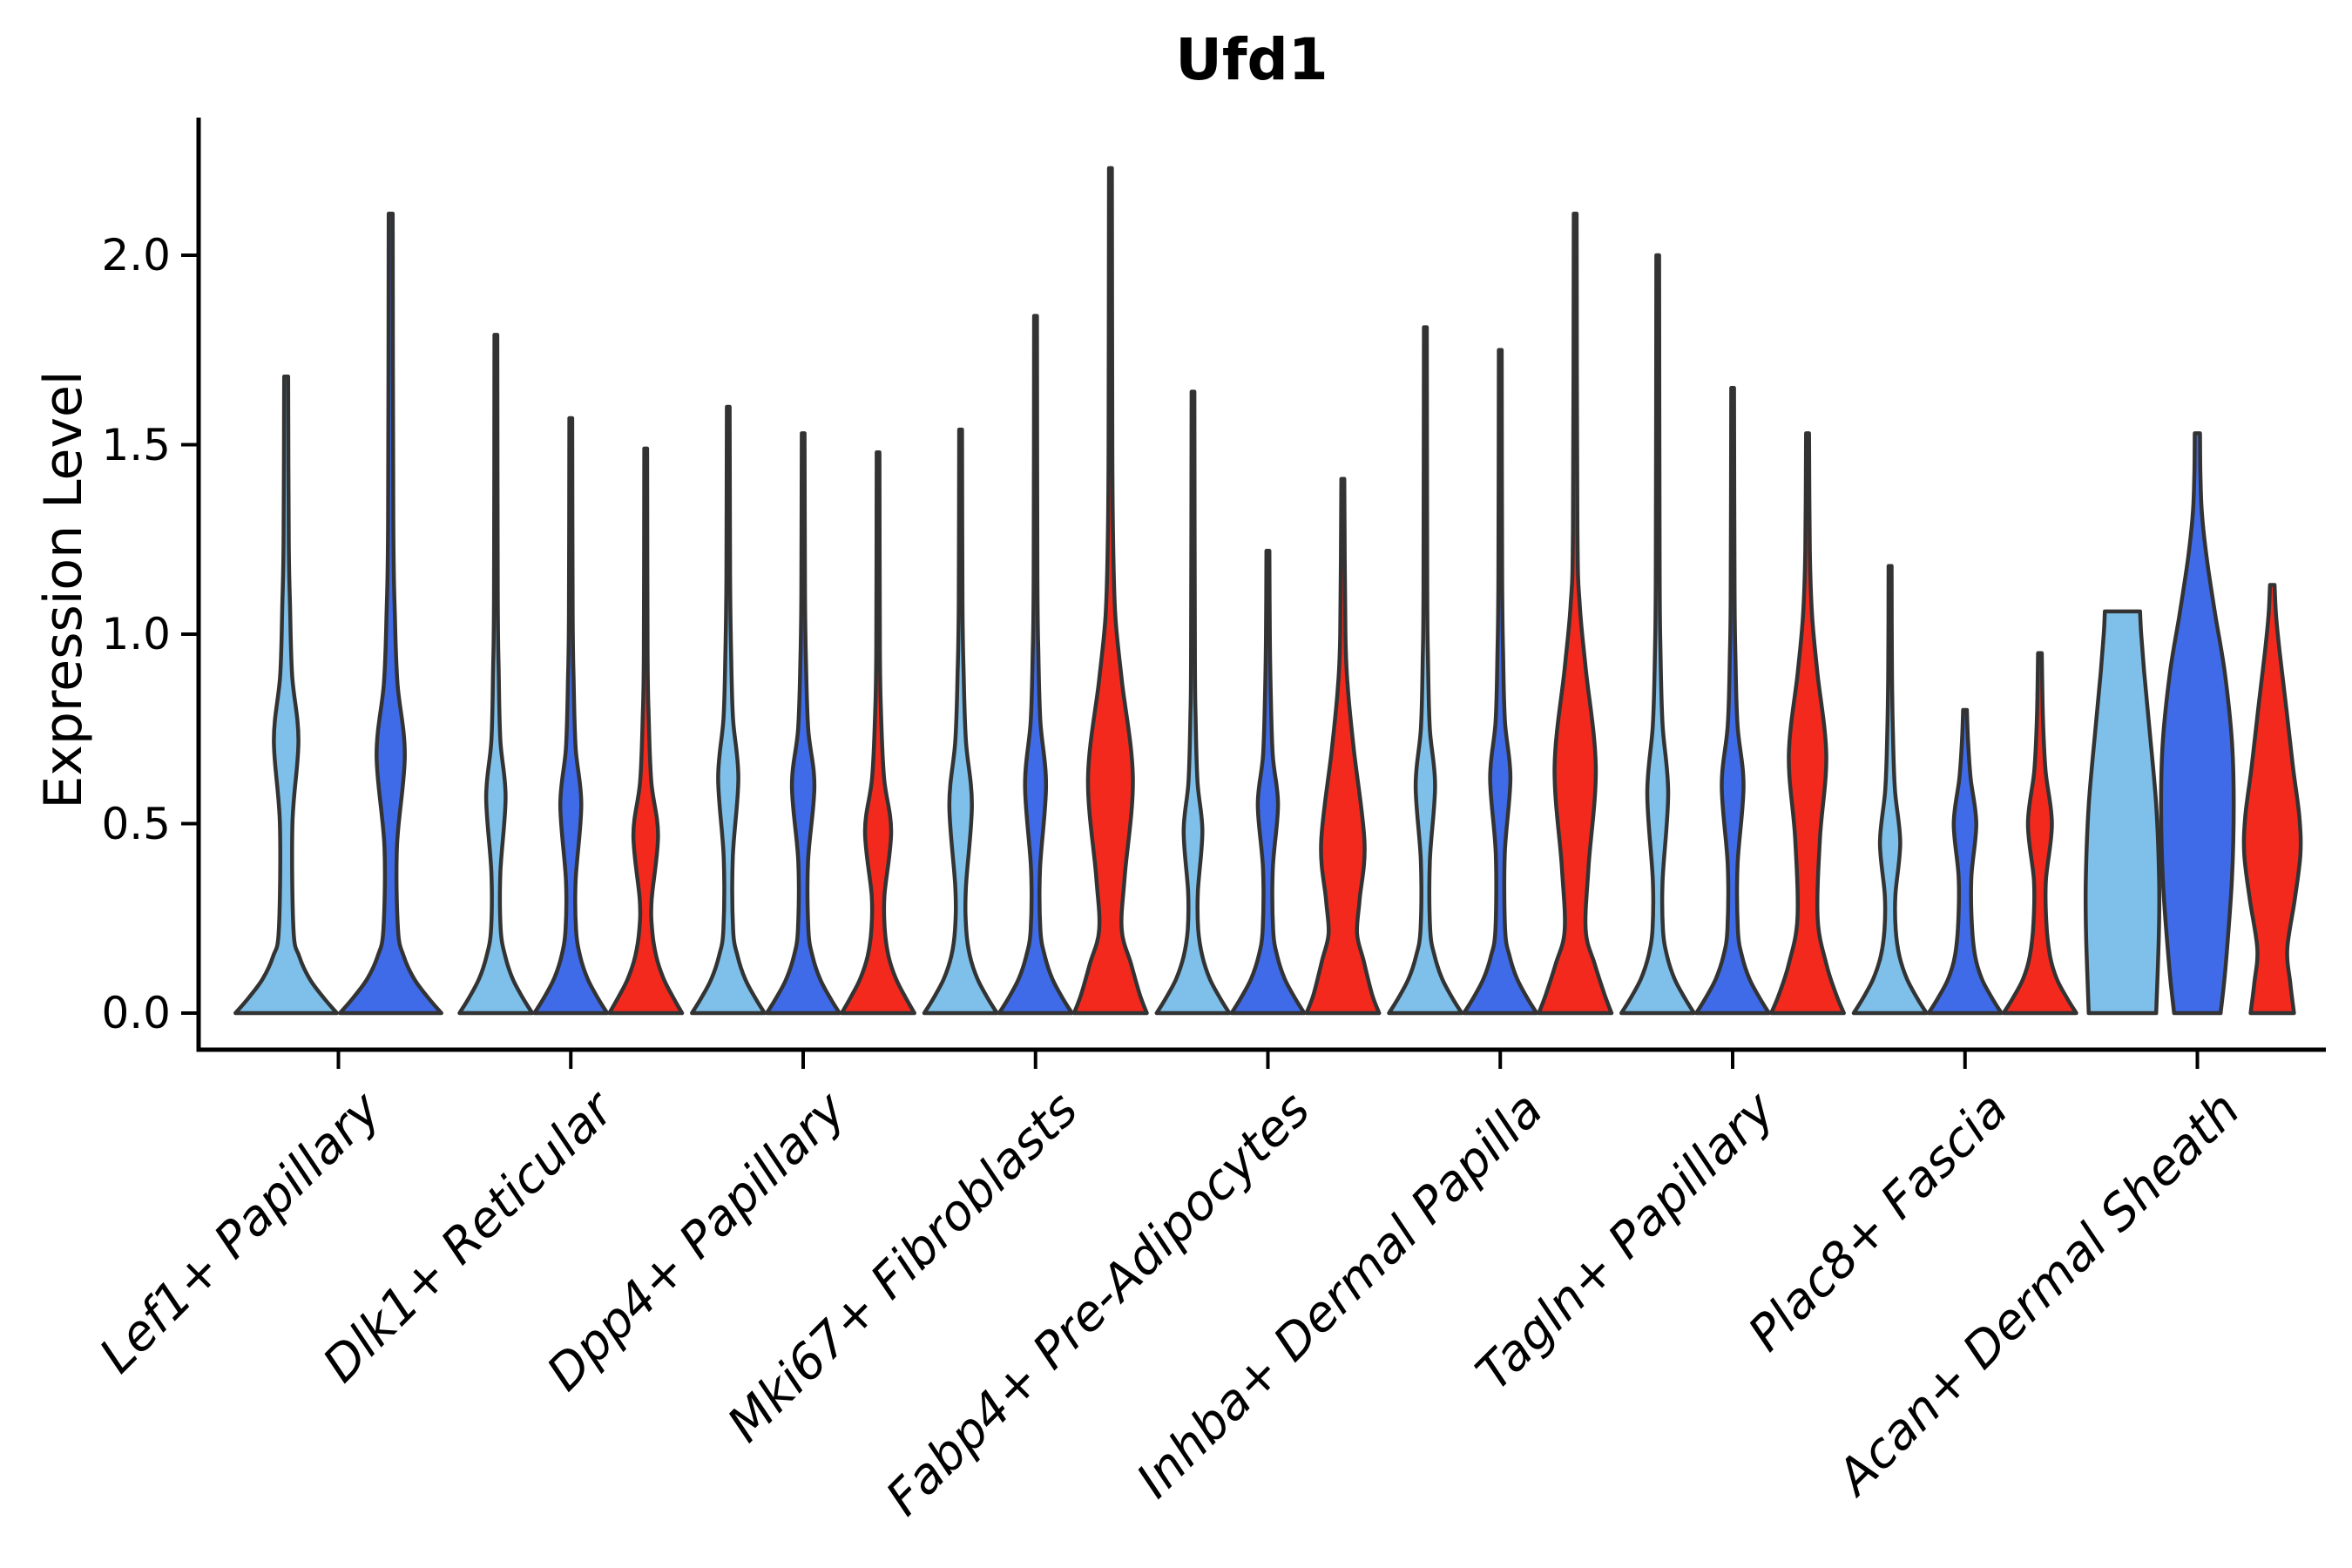  I want to click on violin-plac8-fascia-dark-blue, so click(1965, 861).